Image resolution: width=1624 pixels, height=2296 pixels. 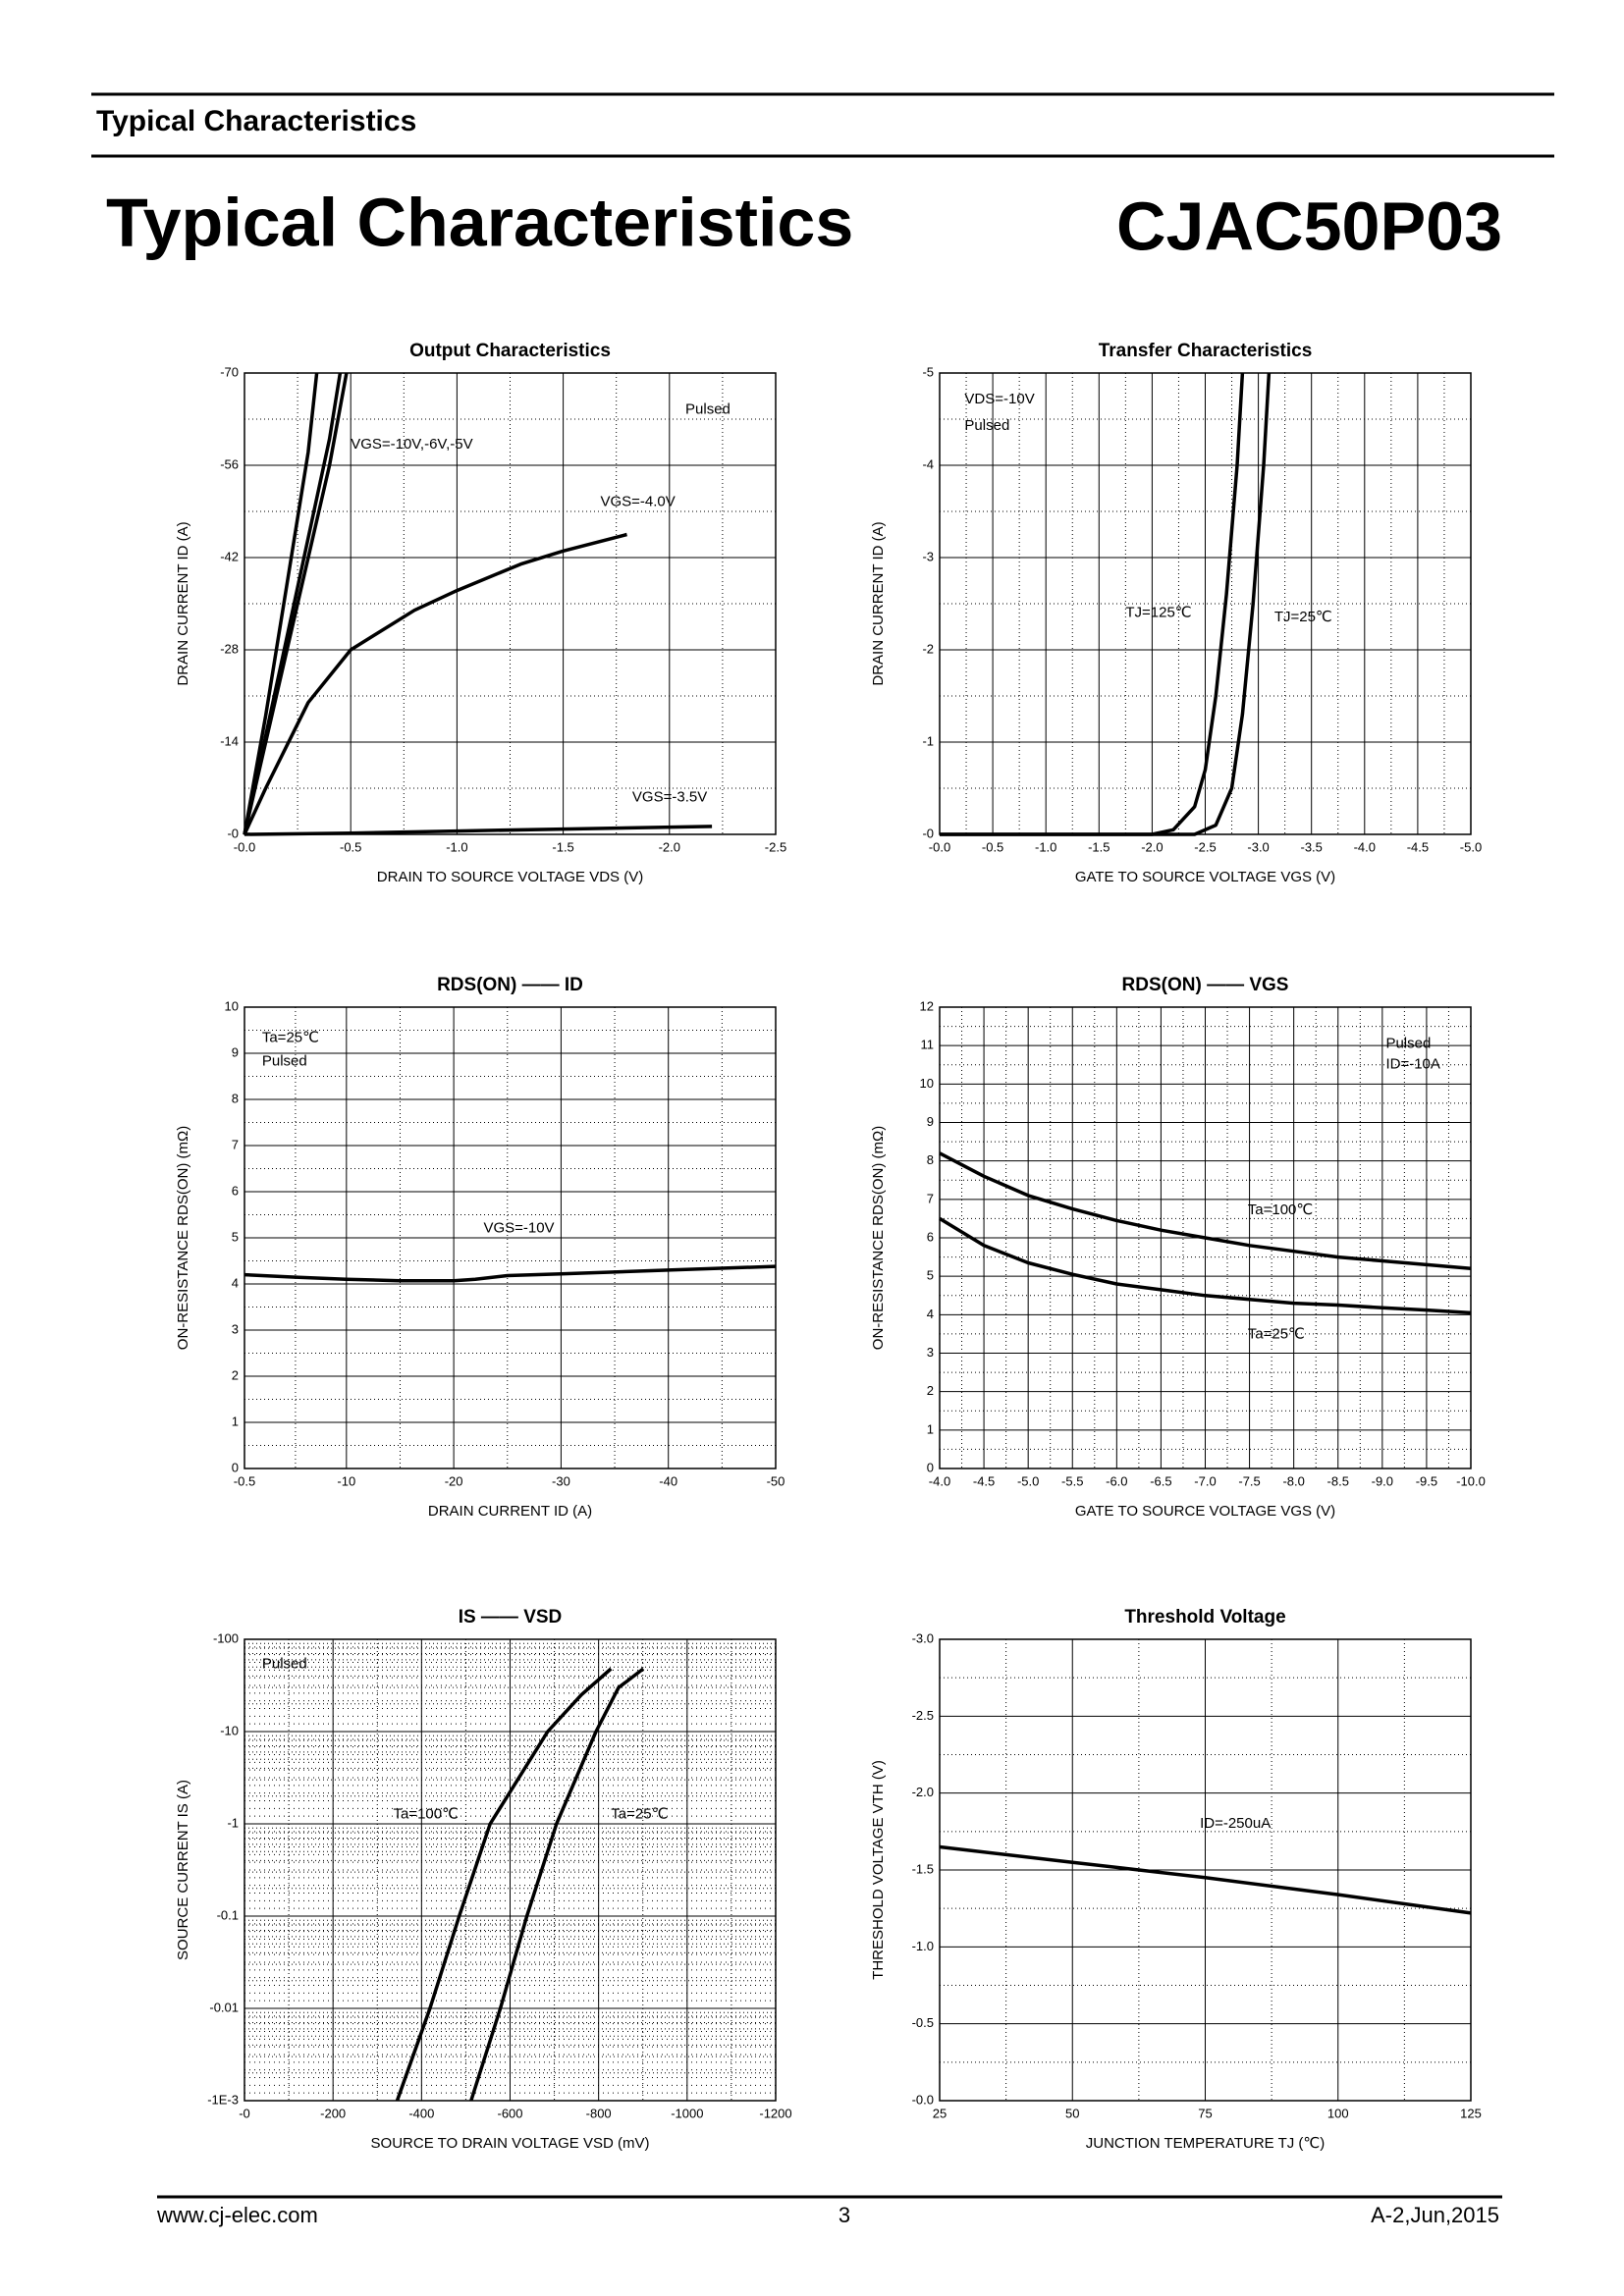 I want to click on part-number: CJAC50P03, so click(x=1309, y=225).